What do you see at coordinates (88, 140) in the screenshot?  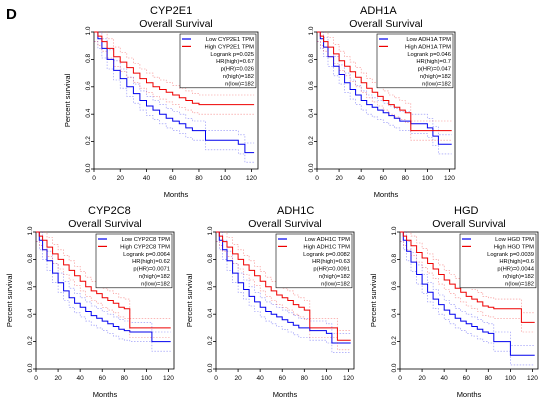 I see `y-tick-label: 0.2` at bounding box center [88, 140].